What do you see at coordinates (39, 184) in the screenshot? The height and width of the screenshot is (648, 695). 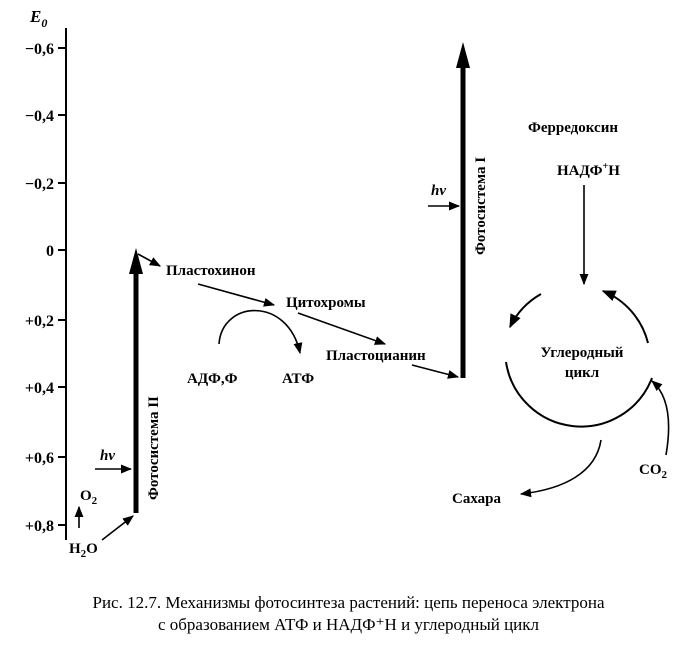 I see `tick-label: −0,2` at bounding box center [39, 184].